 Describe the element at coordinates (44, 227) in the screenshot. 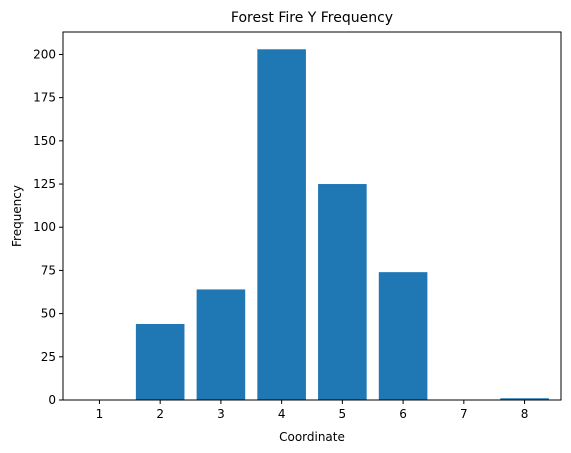

I see `y-tick-label: 100` at that location.